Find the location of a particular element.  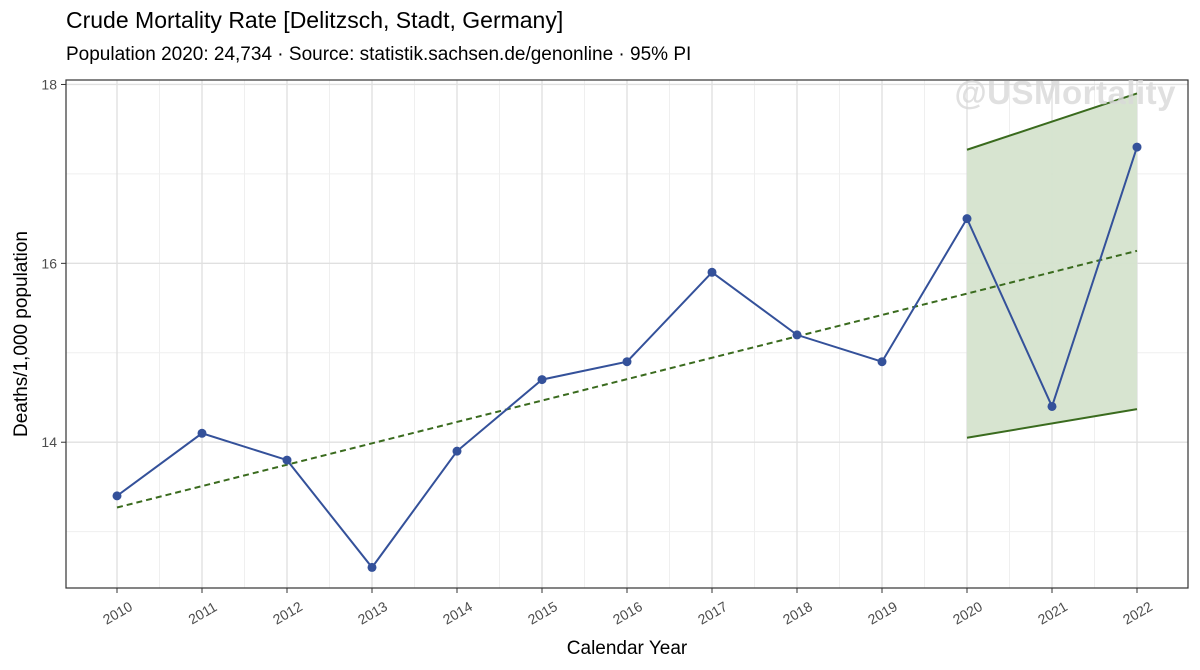

x-tick-label: 2020 is located at coordinates (967, 613).